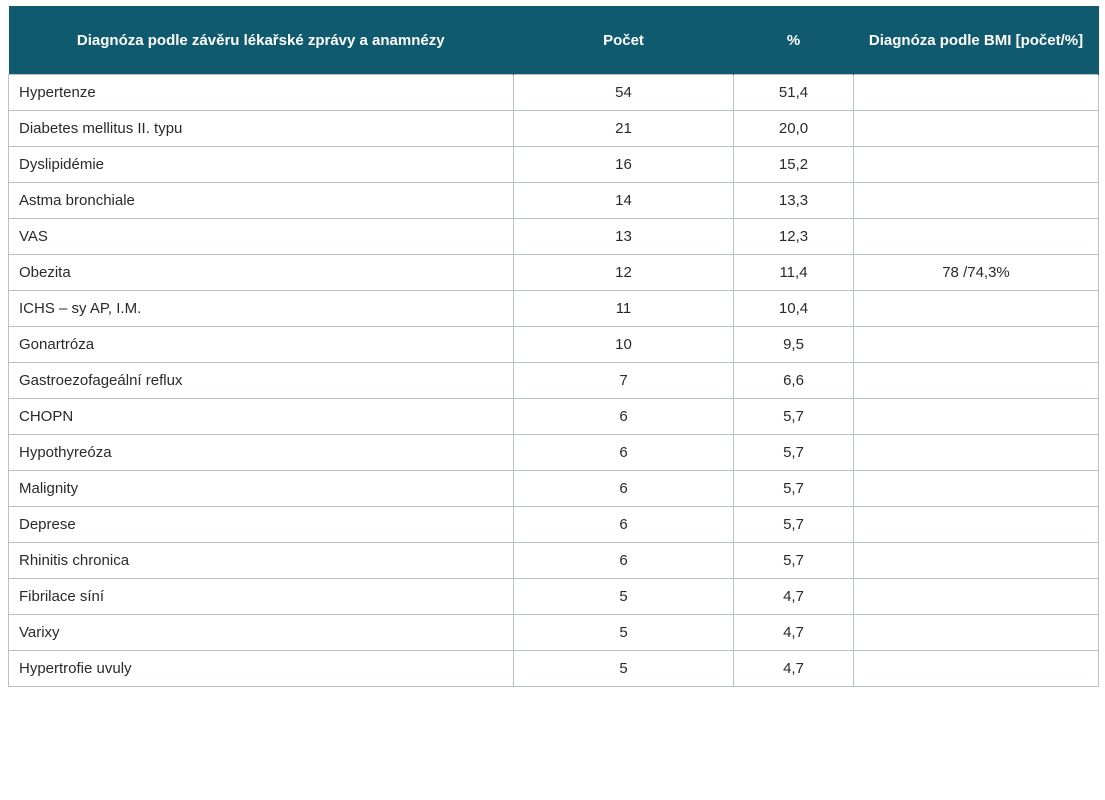 The width and height of the screenshot is (1105, 800). Describe the element at coordinates (261, 128) in the screenshot. I see `cell-diagnosis: Diabetes mellitus II. typu` at that location.